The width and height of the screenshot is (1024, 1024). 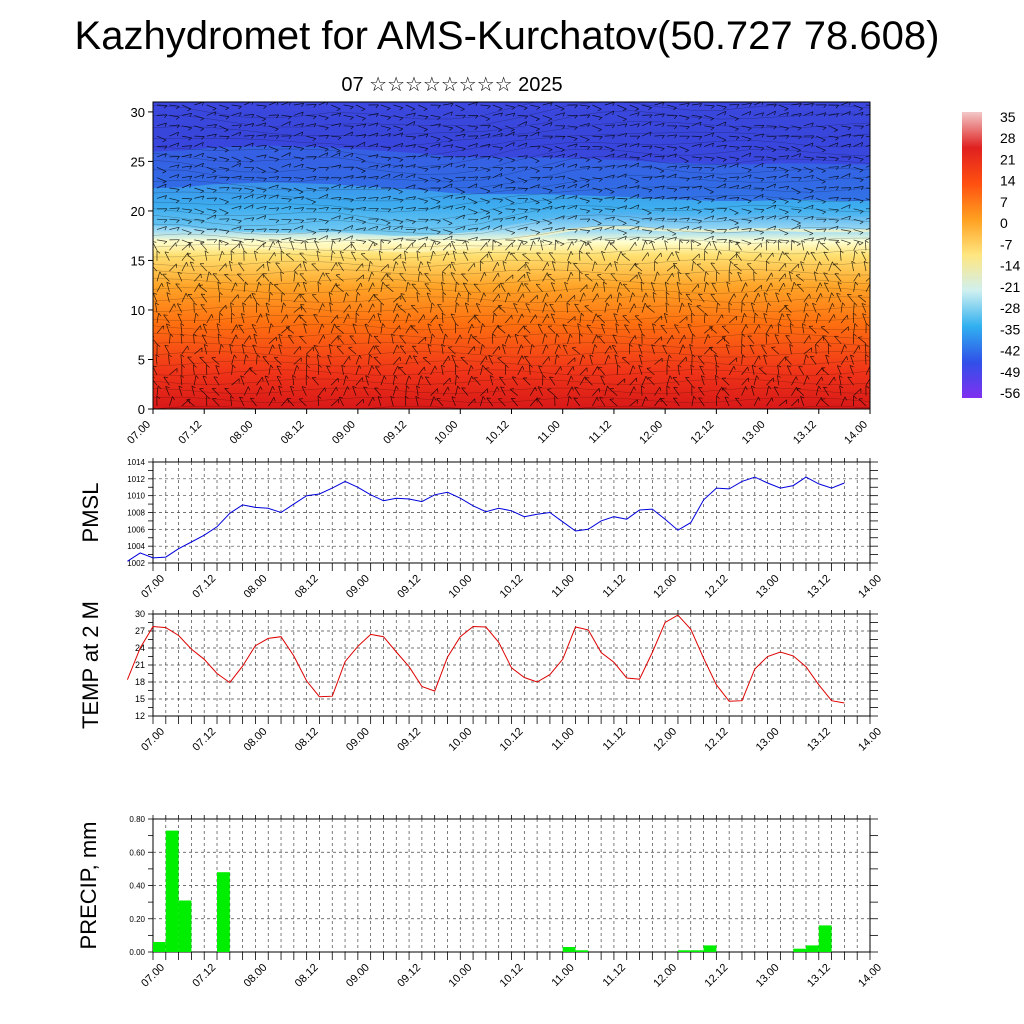 I want to click on grid, so click(x=511, y=512).